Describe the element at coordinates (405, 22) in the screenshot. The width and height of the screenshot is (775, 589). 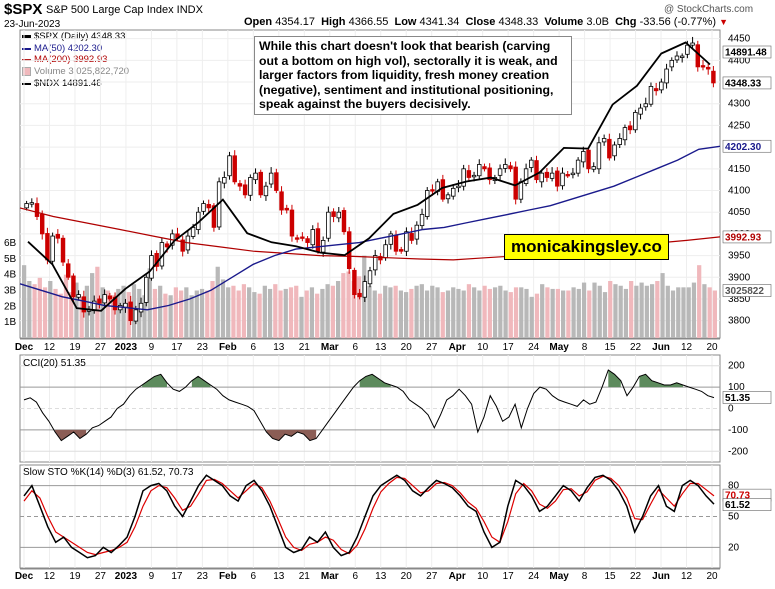
I see `low-label: Low` at that location.